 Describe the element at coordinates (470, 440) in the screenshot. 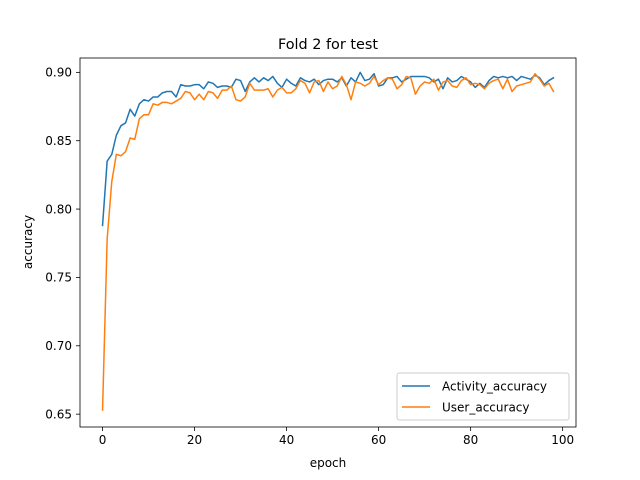

I see `x-tick-label: 80` at that location.